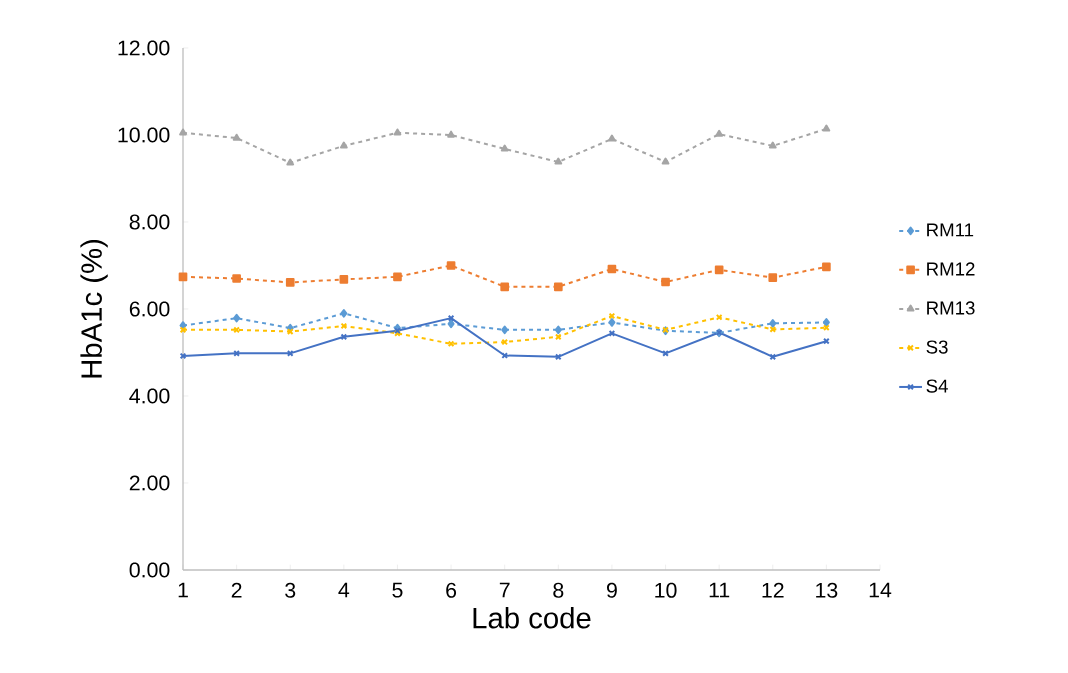 Image resolution: width=1068 pixels, height=673 pixels. I want to click on y-tick-label: 12.00, so click(144, 48).